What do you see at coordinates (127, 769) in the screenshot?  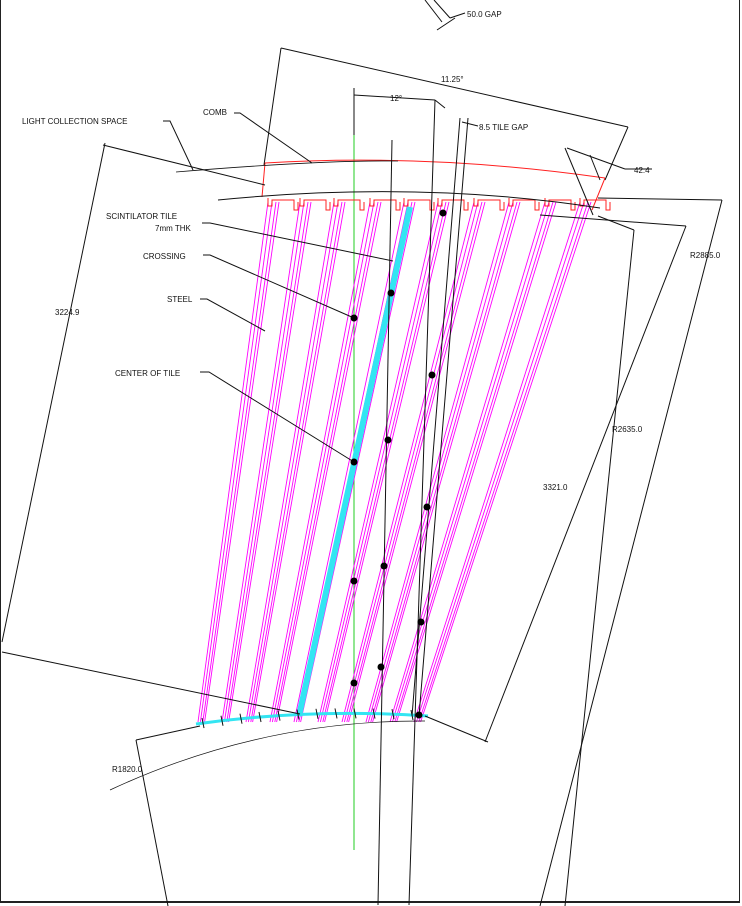 I see `r1820-label: R1820.0` at bounding box center [127, 769].